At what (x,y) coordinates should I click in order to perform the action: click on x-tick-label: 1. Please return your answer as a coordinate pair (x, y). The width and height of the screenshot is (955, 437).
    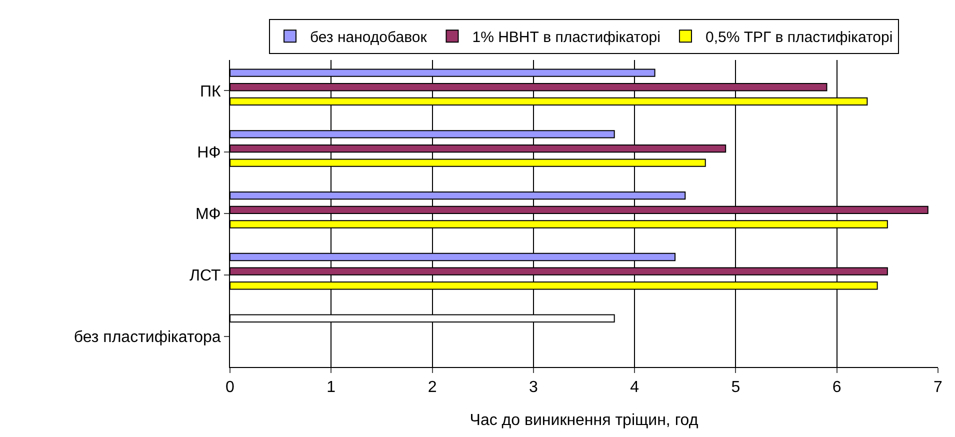
    Looking at the image, I should click on (331, 387).